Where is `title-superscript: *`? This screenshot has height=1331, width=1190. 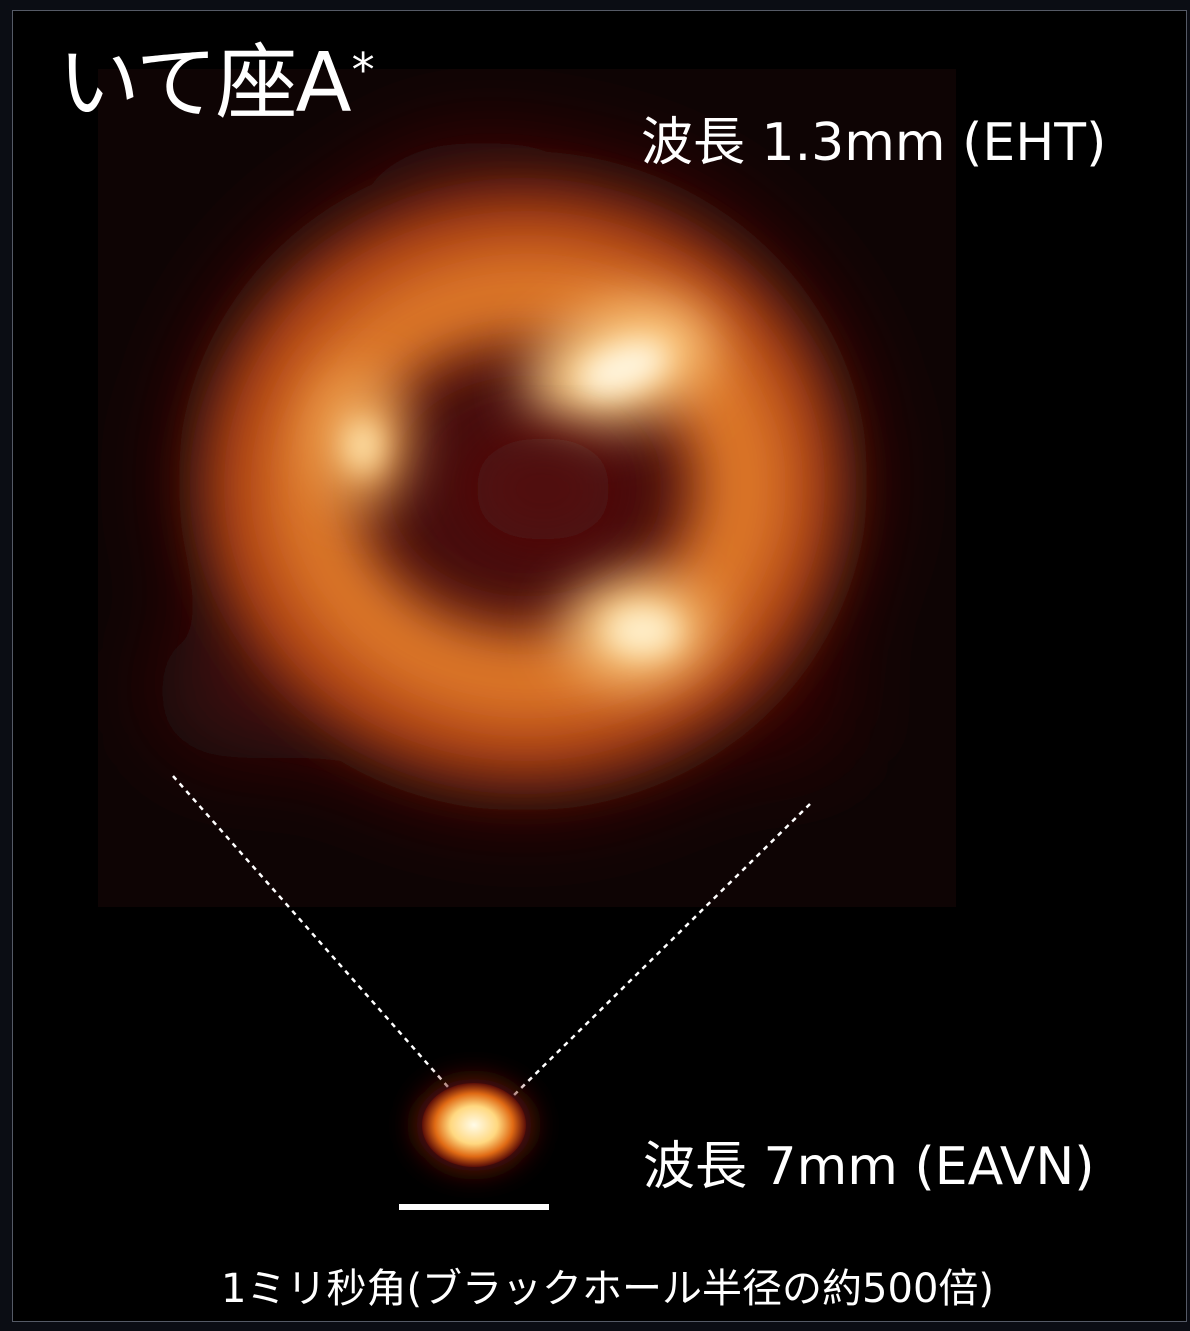
title-superscript: * is located at coordinates (363, 70).